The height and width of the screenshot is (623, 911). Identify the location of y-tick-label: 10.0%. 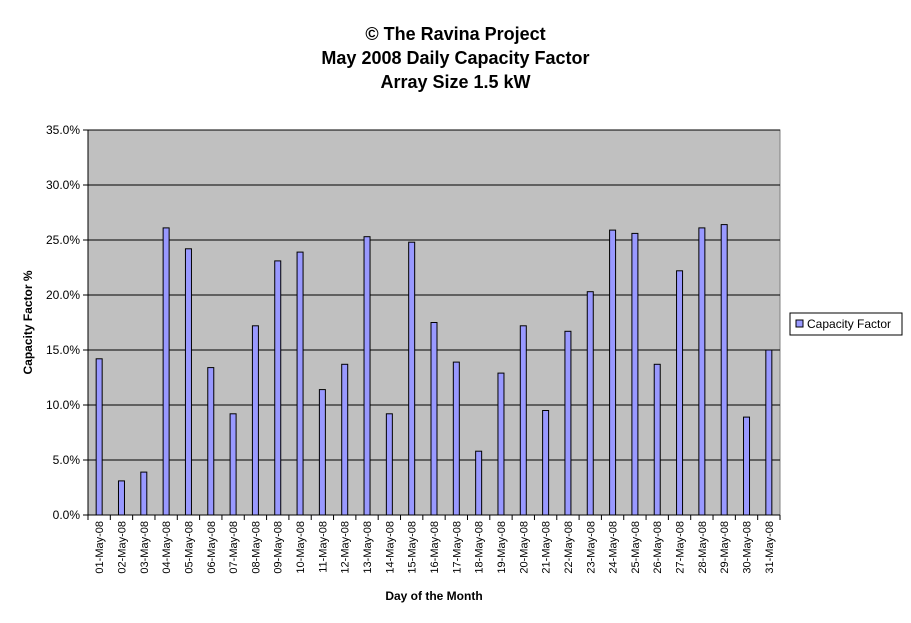
(63, 405).